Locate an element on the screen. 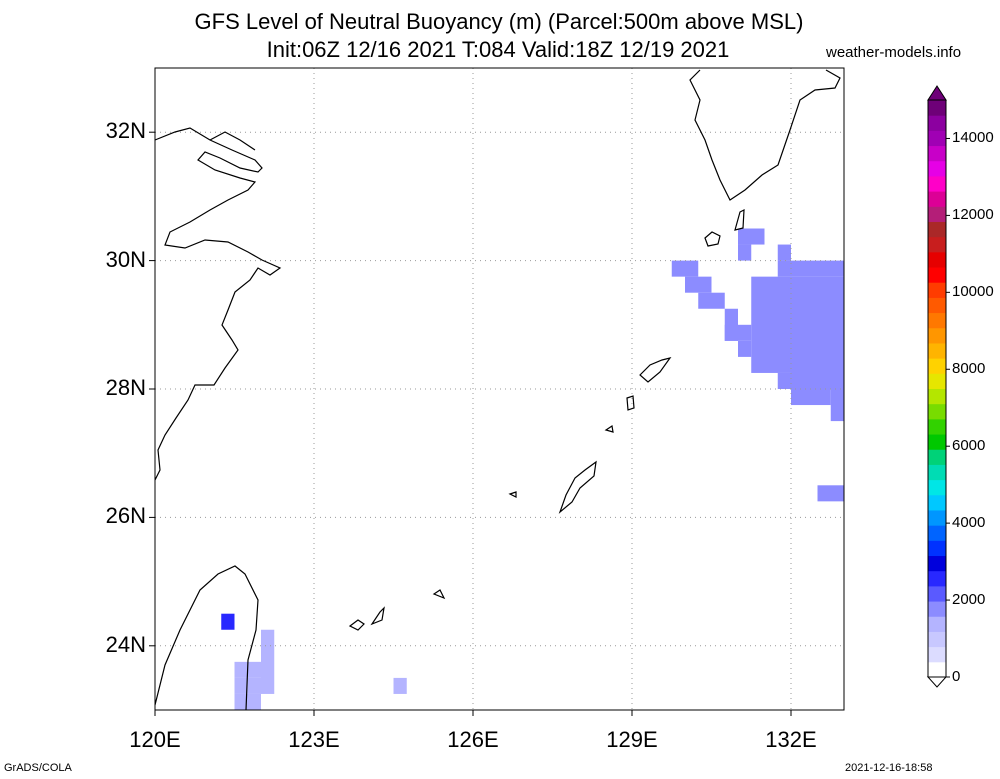 The image size is (1000, 779). colorbar-label: 14000 is located at coordinates (973, 138).